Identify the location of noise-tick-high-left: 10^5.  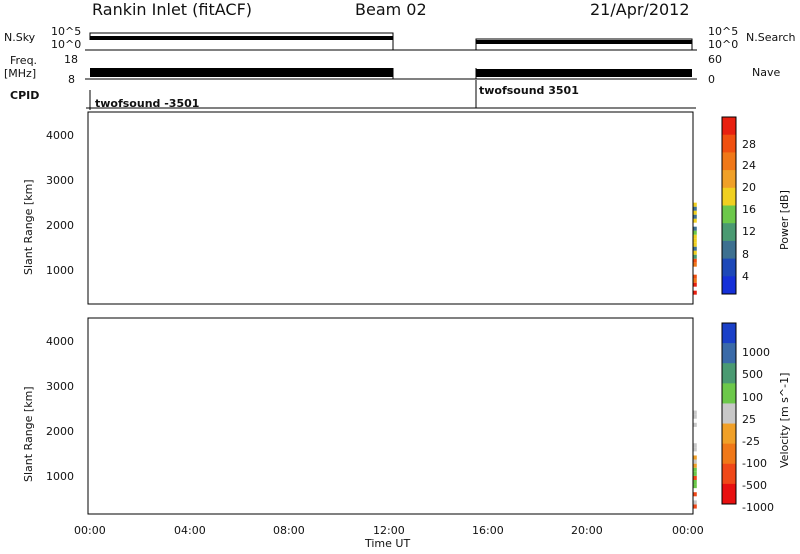
(66, 31).